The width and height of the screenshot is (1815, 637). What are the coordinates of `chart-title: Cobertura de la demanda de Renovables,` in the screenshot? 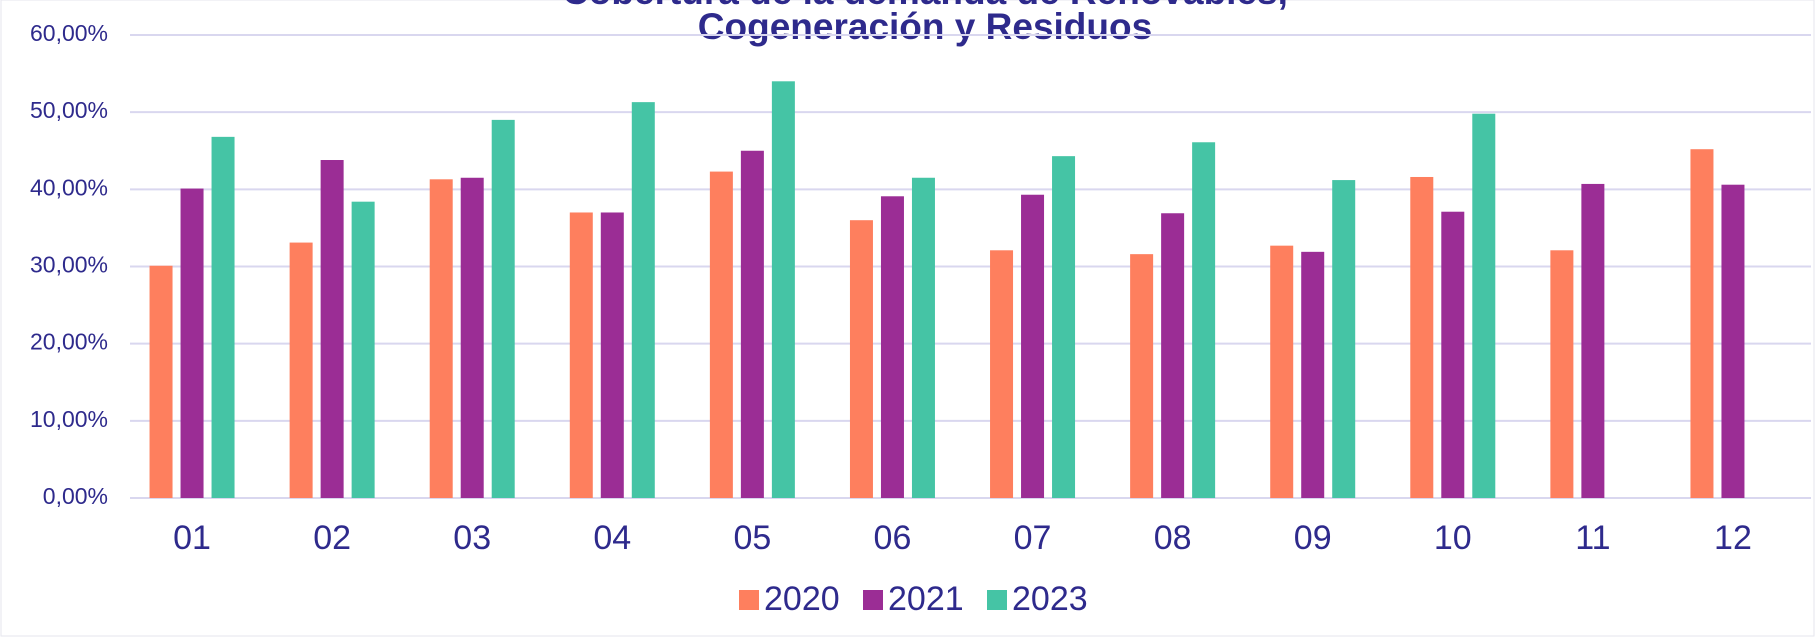 It's located at (925, 6).